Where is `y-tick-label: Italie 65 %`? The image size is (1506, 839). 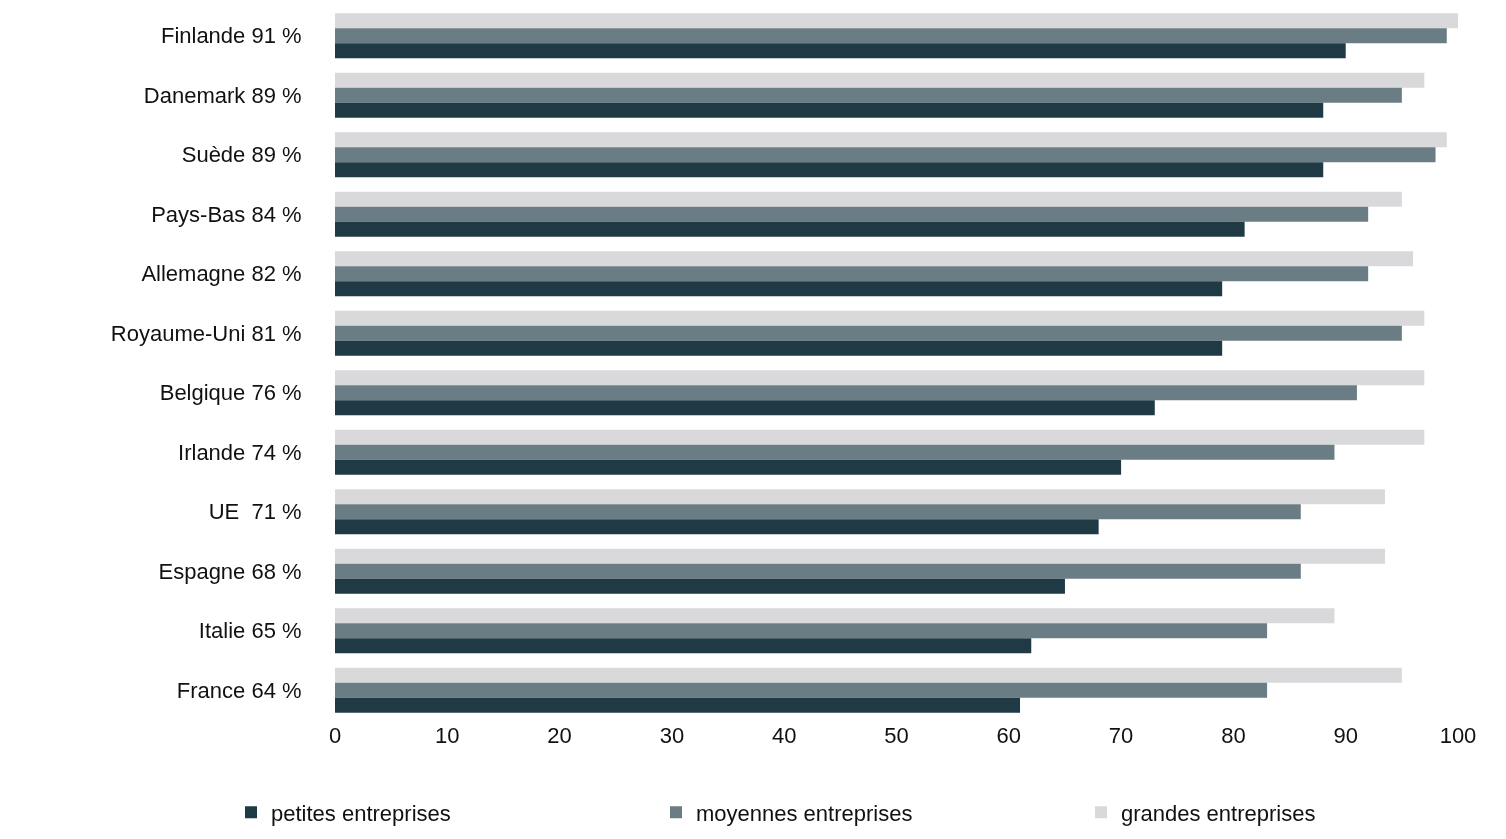
y-tick-label: Italie 65 % is located at coordinates (250, 631).